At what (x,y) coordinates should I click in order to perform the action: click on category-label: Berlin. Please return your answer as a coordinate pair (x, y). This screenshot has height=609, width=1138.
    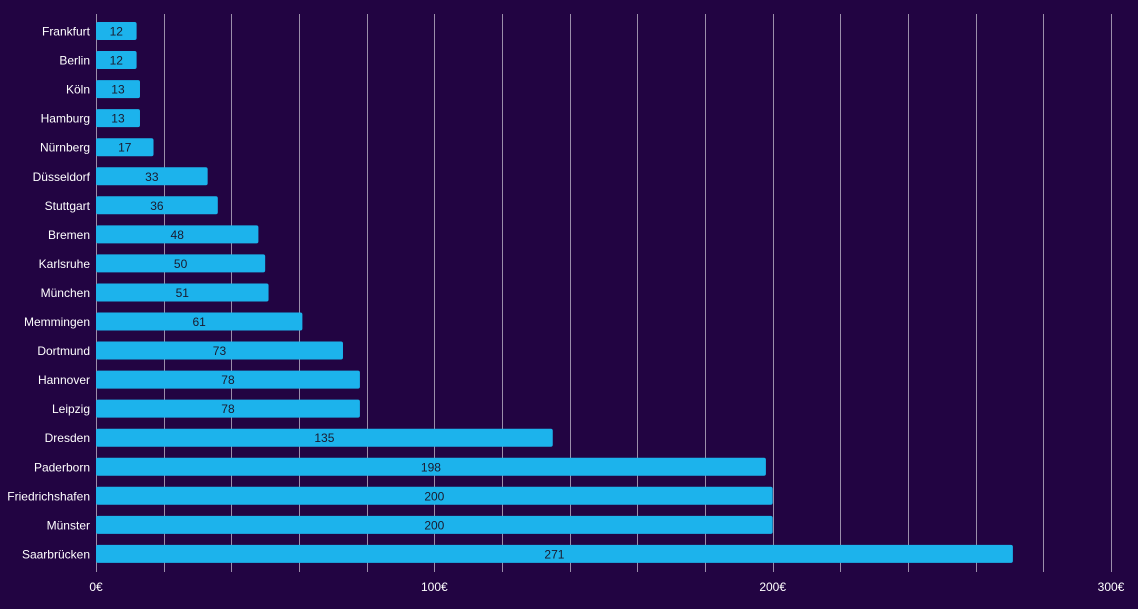
    Looking at the image, I should click on (74, 61).